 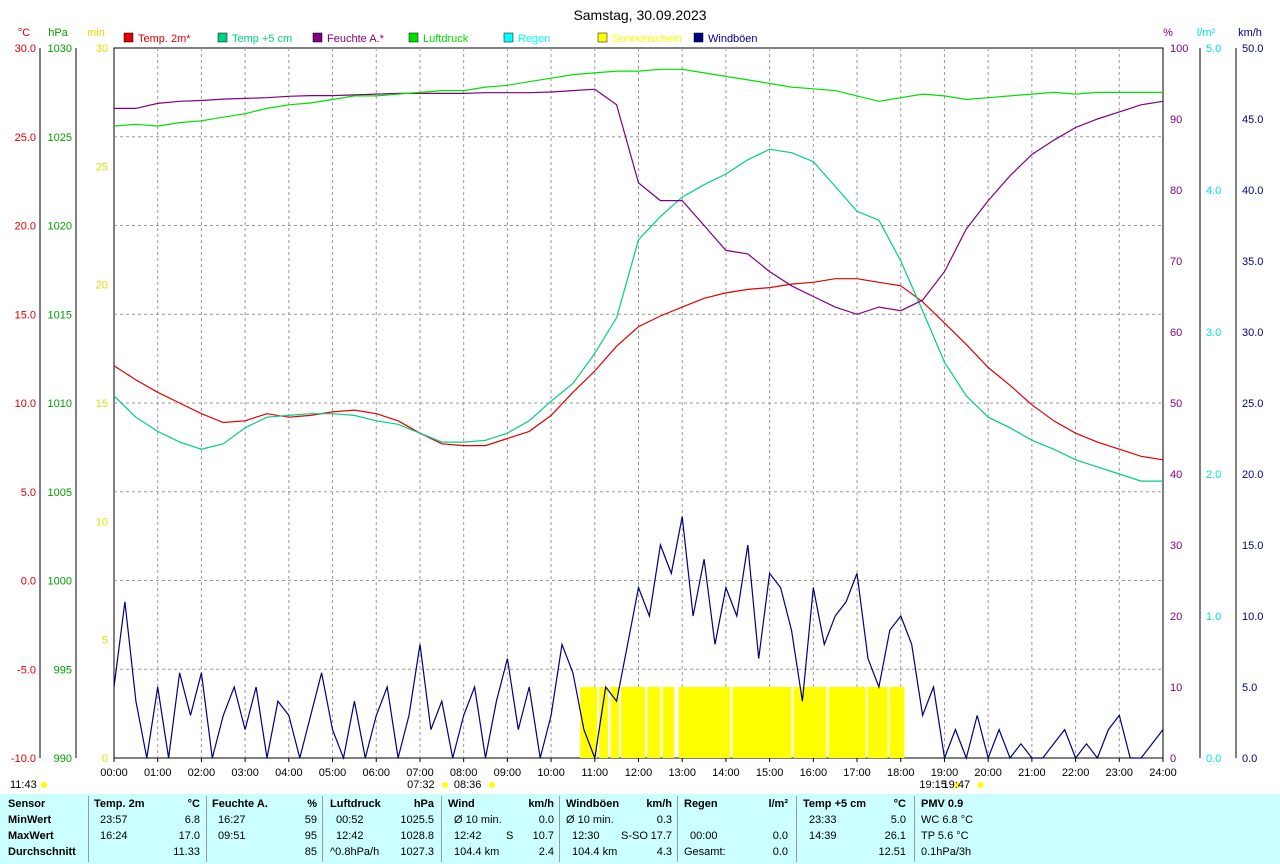 What do you see at coordinates (770, 773) in the screenshot?
I see `x-tick-label: 15:00` at bounding box center [770, 773].